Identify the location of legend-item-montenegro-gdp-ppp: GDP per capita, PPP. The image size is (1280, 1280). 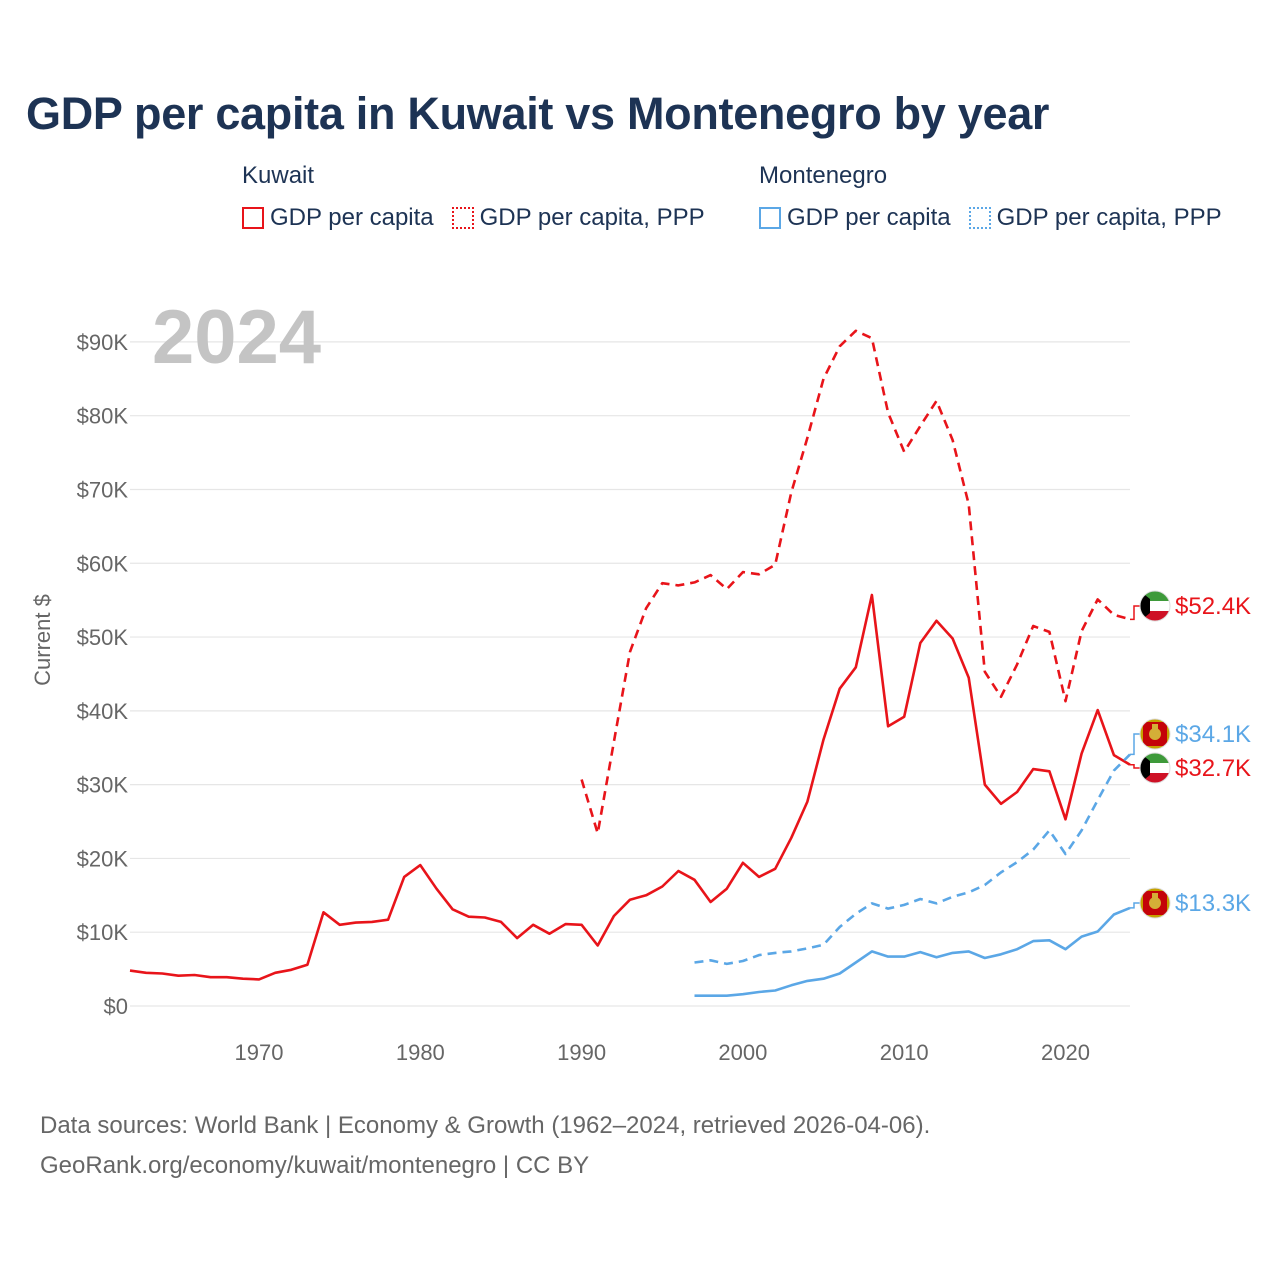
(1095, 218).